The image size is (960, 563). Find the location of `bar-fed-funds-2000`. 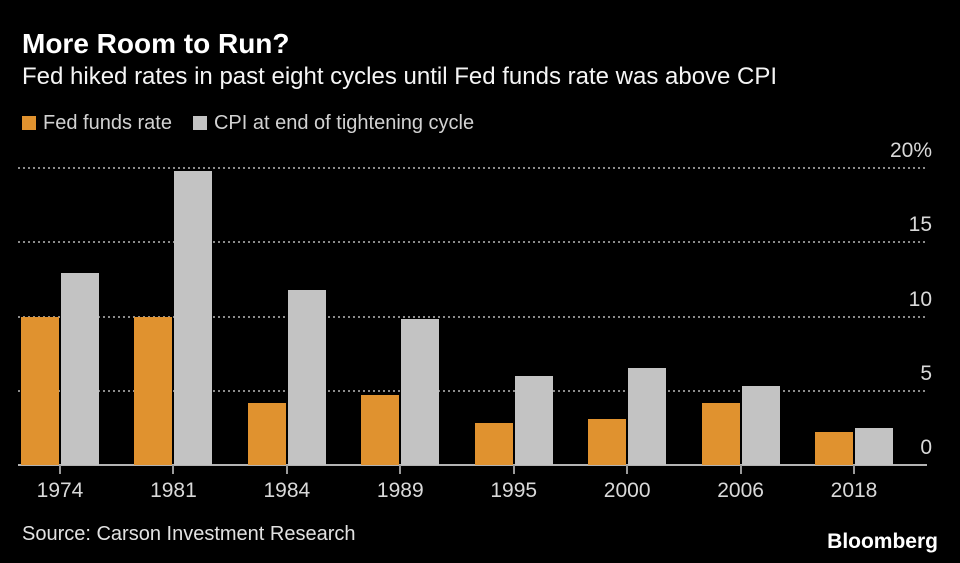

bar-fed-funds-2000 is located at coordinates (607, 441).